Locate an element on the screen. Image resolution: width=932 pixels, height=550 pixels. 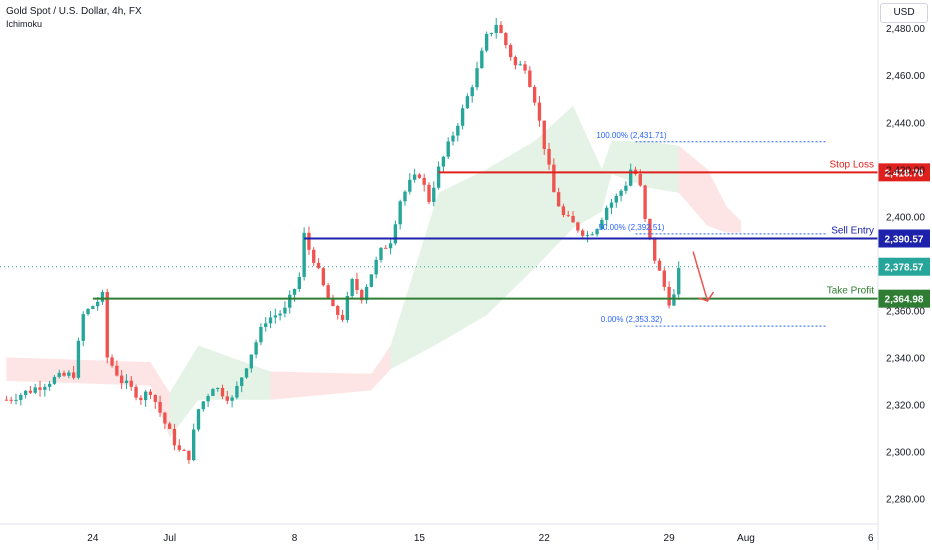
level-name-2: Take Profit is located at coordinates (850, 291).